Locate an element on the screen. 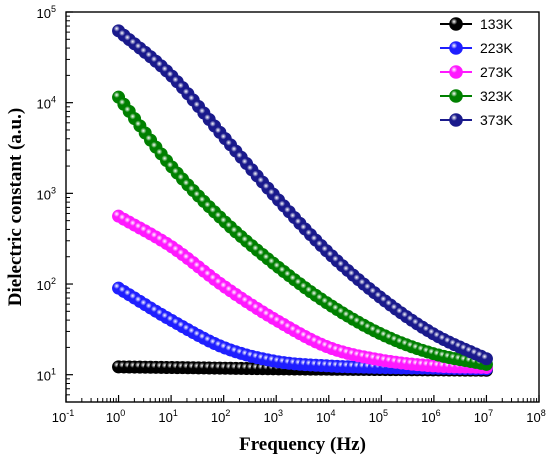 This screenshot has height=460, width=550. legend-item: 273K is located at coordinates (476, 72).